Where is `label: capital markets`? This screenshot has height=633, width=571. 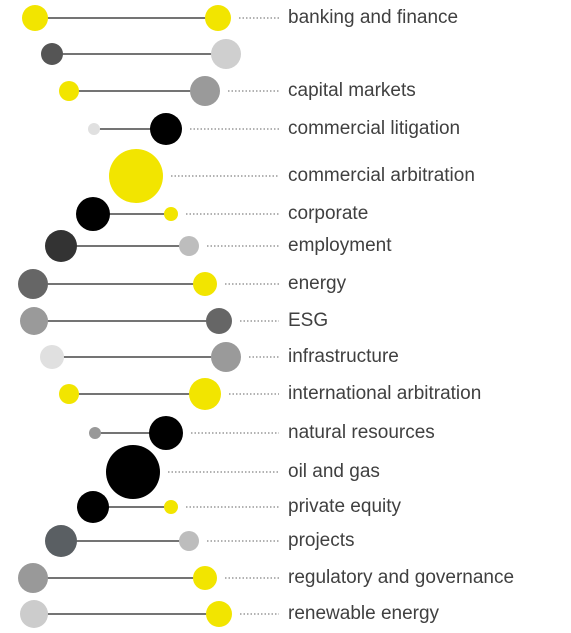
label: capital markets is located at coordinates (352, 90).